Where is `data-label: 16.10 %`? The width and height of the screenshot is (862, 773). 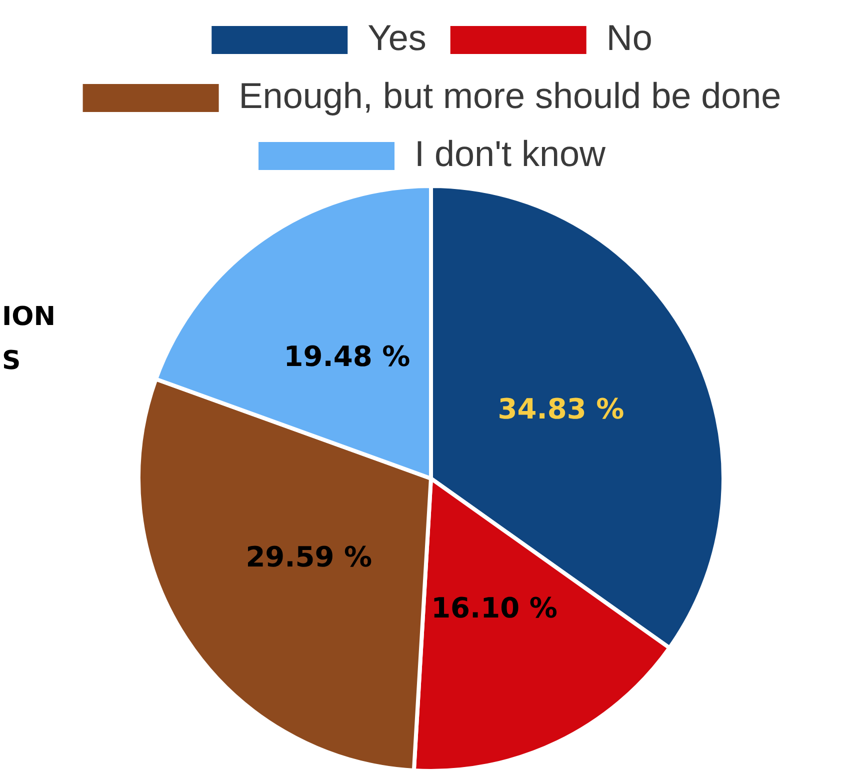 data-label: 16.10 % is located at coordinates (494, 608).